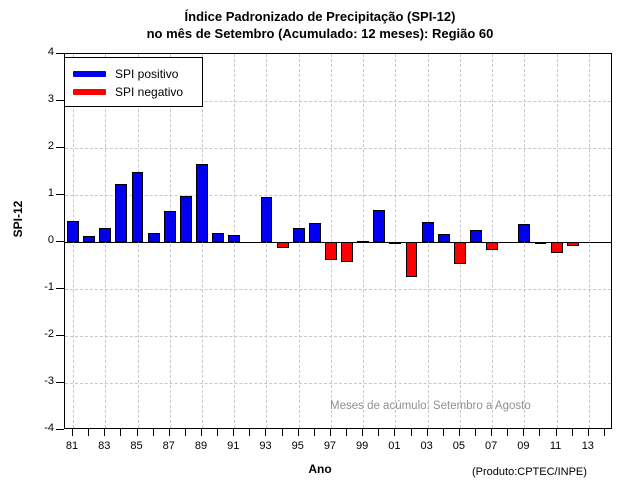 Image resolution: width=640 pixels, height=500 pixels. I want to click on x-tick-label: 03, so click(426, 446).